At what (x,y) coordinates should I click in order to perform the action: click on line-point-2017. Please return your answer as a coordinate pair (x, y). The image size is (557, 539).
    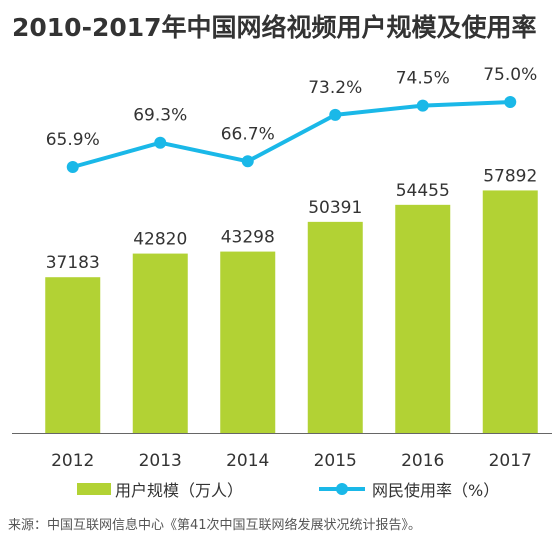
    Looking at the image, I should click on (510, 102).